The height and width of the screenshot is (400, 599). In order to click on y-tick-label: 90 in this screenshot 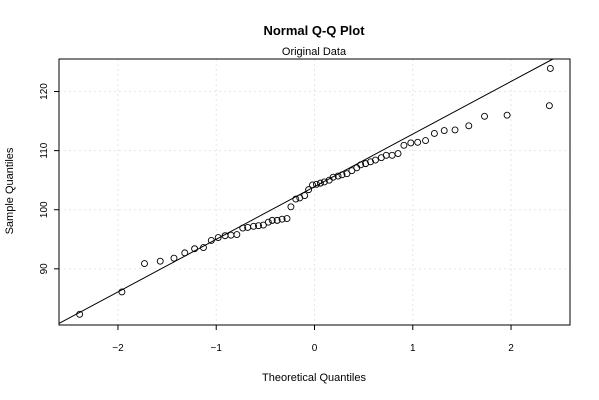, I will do `click(44, 269)`.